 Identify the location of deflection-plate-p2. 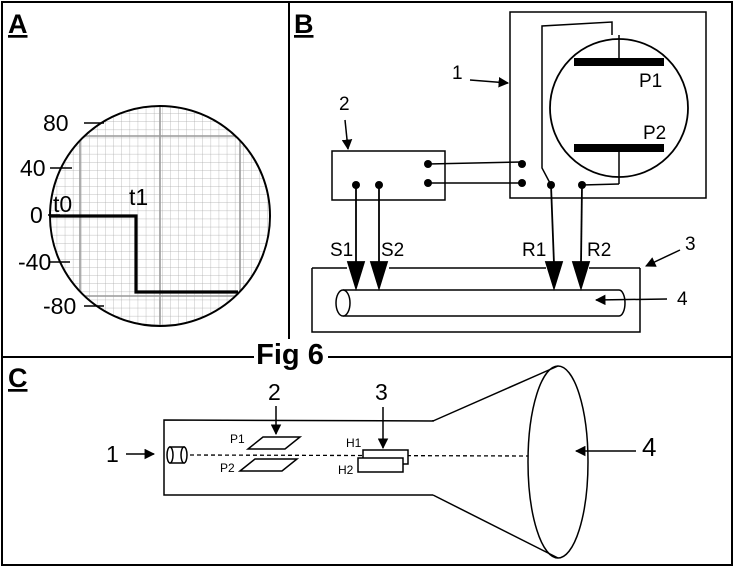
(268, 465).